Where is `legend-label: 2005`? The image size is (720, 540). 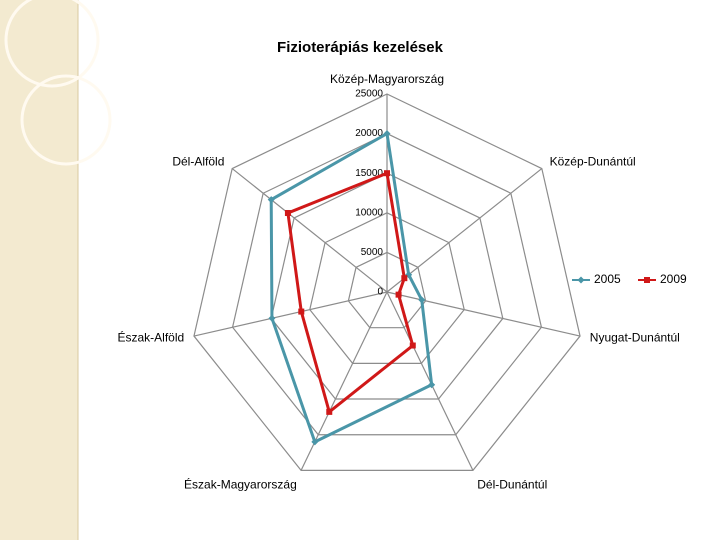 legend-label: 2005 is located at coordinates (607, 279).